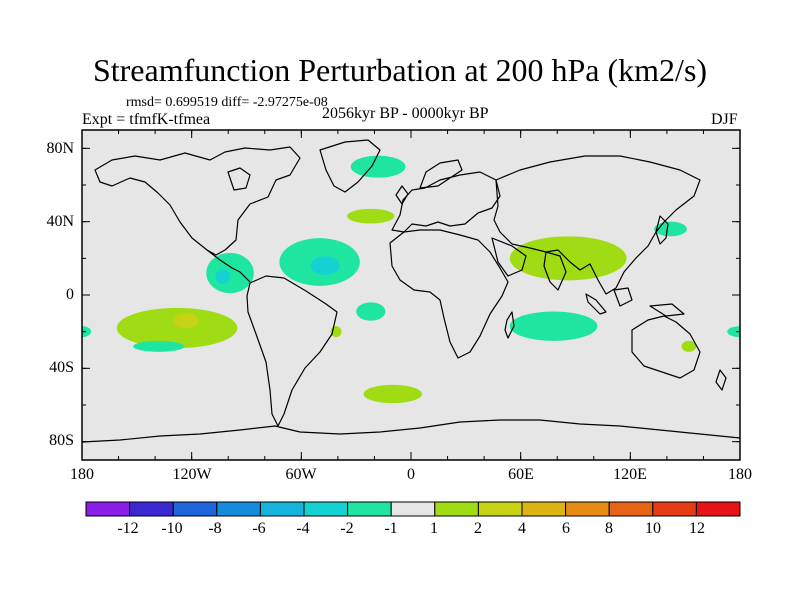  I want to click on coastline-australia, so click(666, 347).